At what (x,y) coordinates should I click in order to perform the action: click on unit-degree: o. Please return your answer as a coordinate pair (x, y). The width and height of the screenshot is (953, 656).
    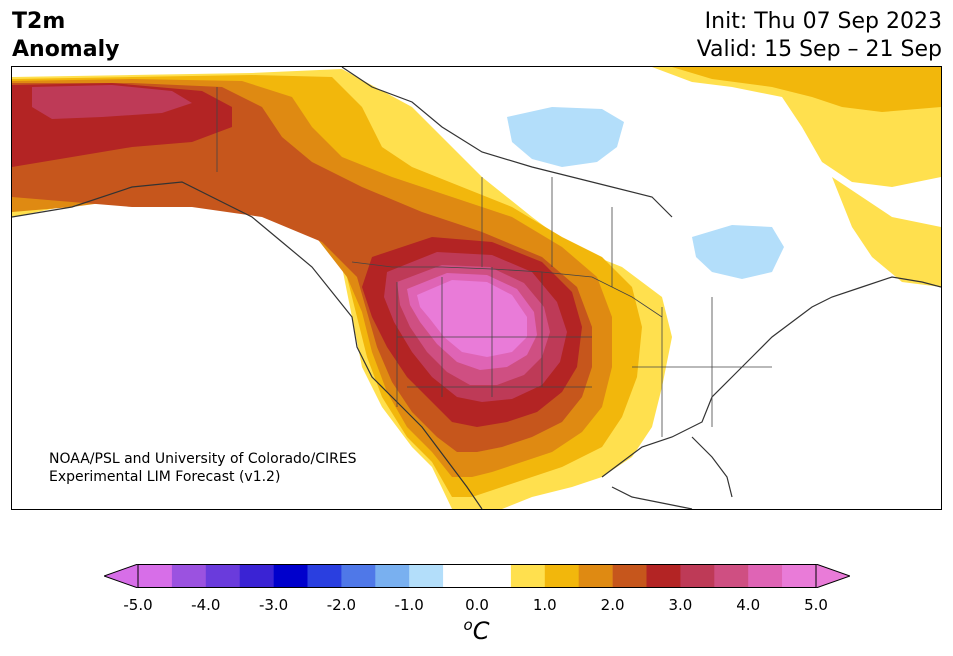
    Looking at the image, I should click on (468, 625).